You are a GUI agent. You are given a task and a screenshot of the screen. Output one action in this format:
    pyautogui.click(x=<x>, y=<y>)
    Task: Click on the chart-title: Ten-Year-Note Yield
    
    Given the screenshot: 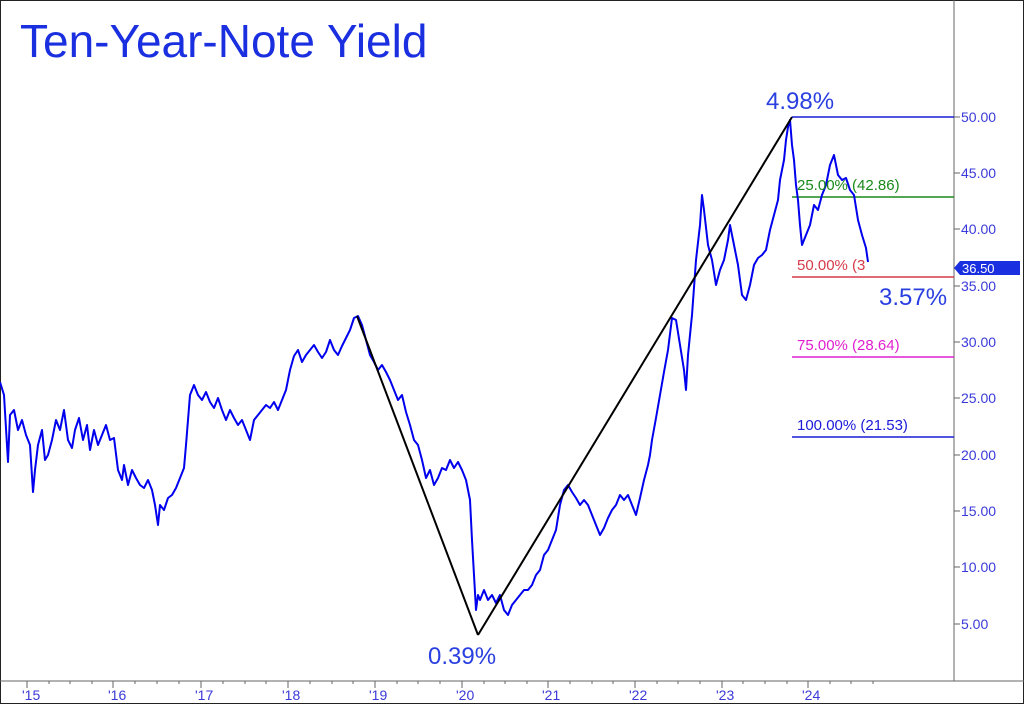 What is the action you would take?
    pyautogui.click(x=224, y=41)
    